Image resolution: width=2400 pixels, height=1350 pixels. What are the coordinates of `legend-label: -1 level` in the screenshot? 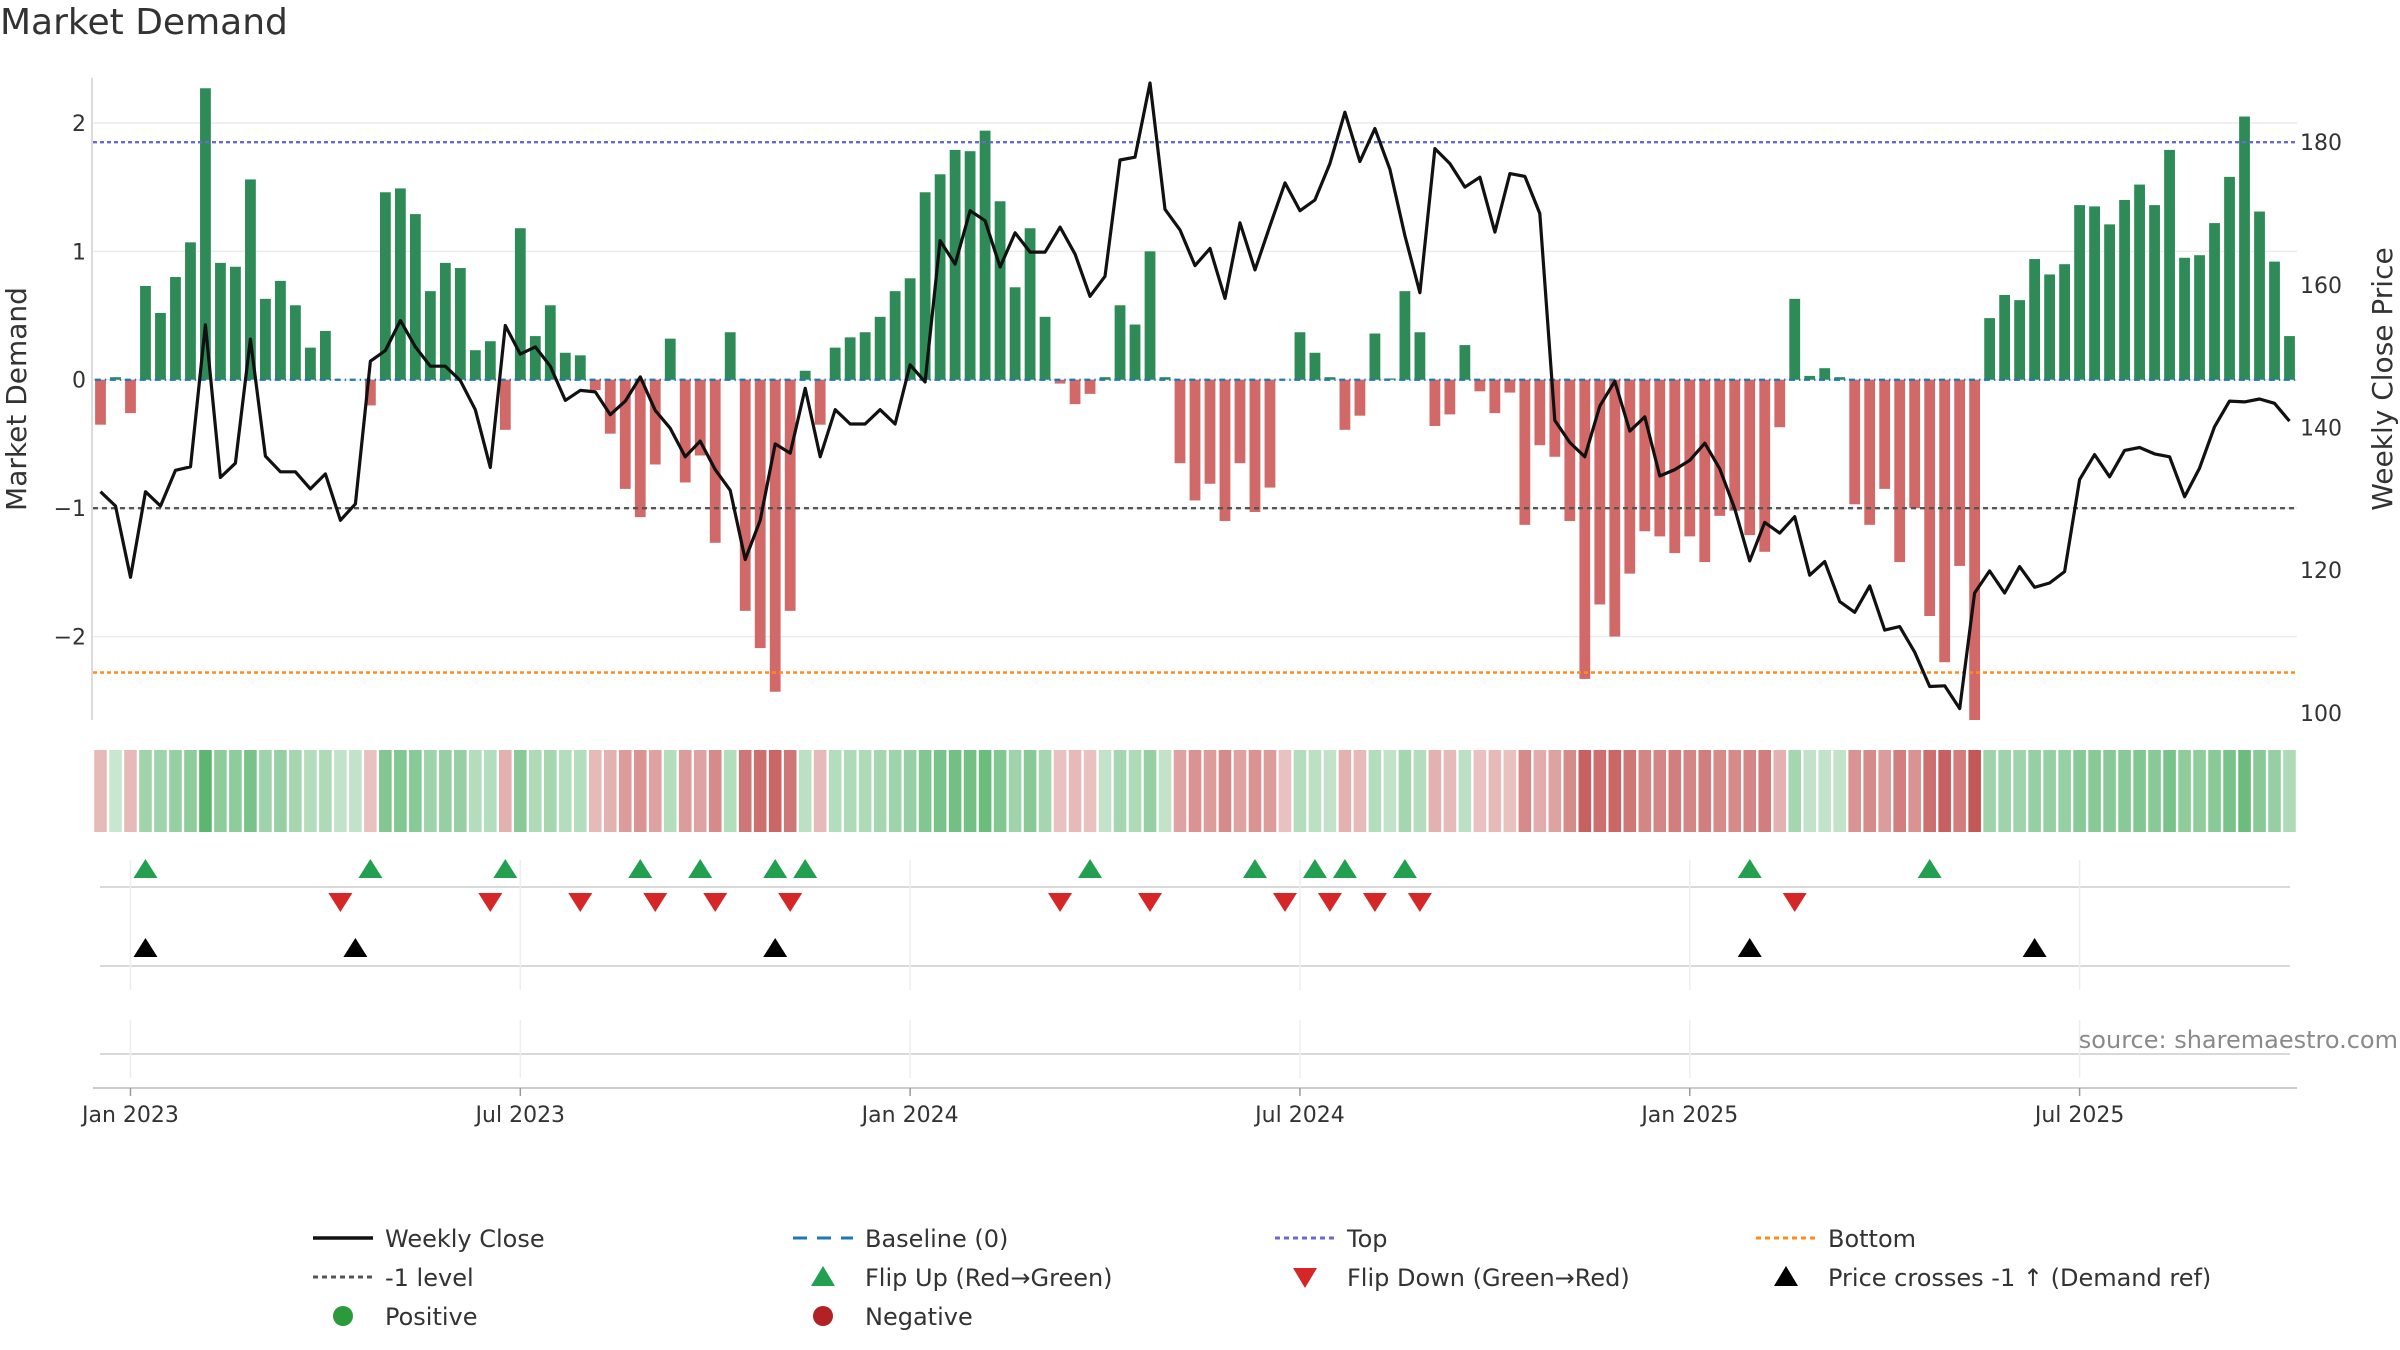 It's located at (429, 1278).